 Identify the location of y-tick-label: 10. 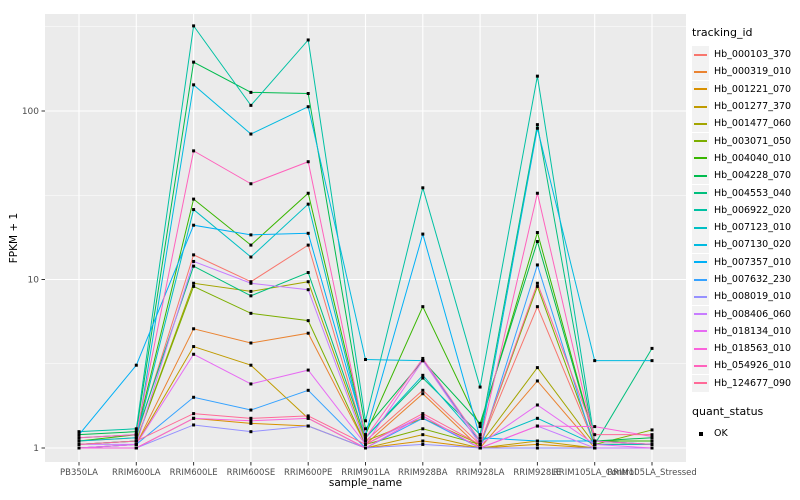
(34, 281).